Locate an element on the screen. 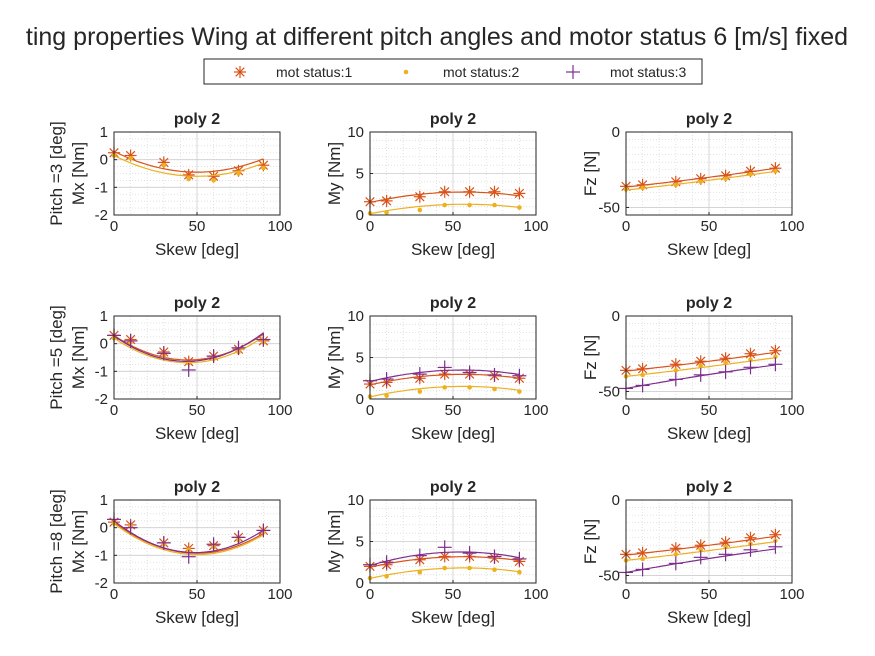 The image size is (875, 656). row-label-pitch: Pitch =5 [deg] is located at coordinates (56, 357).